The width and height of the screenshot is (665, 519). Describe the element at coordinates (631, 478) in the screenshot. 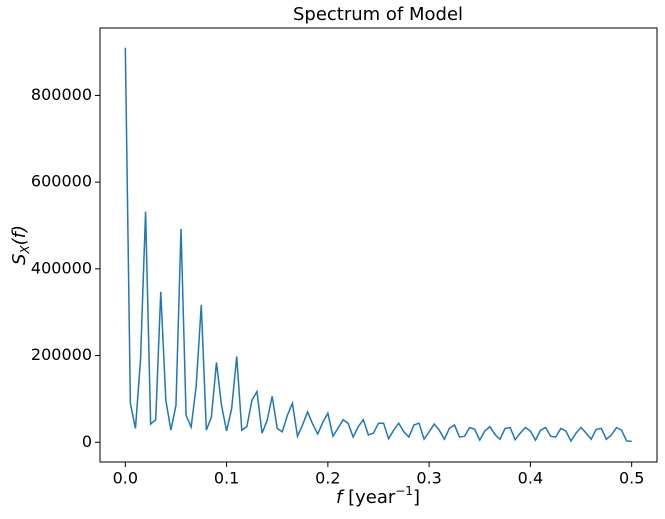

I see `x-tick-label: 0.5` at that location.